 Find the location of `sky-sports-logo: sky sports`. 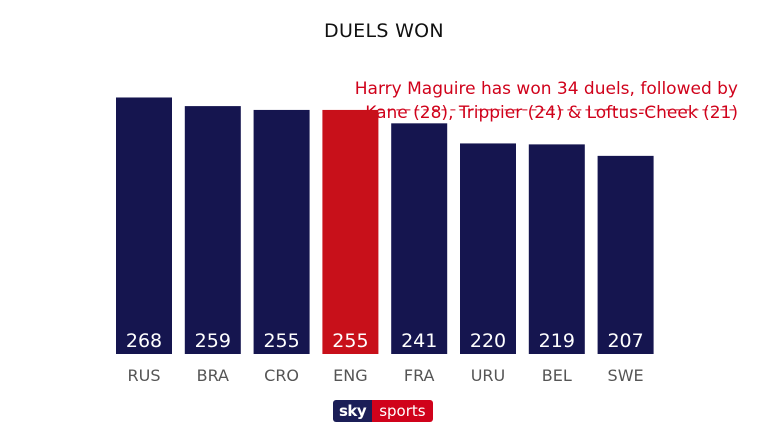

sky-sports-logo: sky sports is located at coordinates (383, 411).